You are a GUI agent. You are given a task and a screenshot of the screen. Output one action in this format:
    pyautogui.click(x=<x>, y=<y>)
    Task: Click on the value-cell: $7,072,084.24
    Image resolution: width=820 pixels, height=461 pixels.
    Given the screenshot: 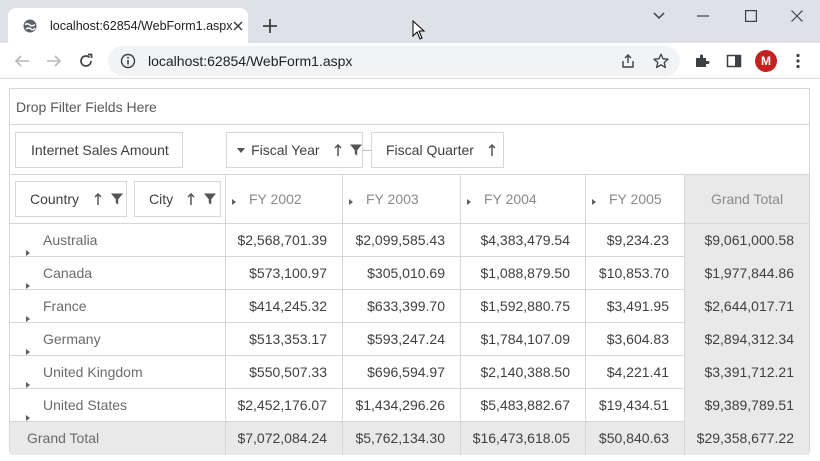 What is the action you would take?
    pyautogui.click(x=284, y=438)
    